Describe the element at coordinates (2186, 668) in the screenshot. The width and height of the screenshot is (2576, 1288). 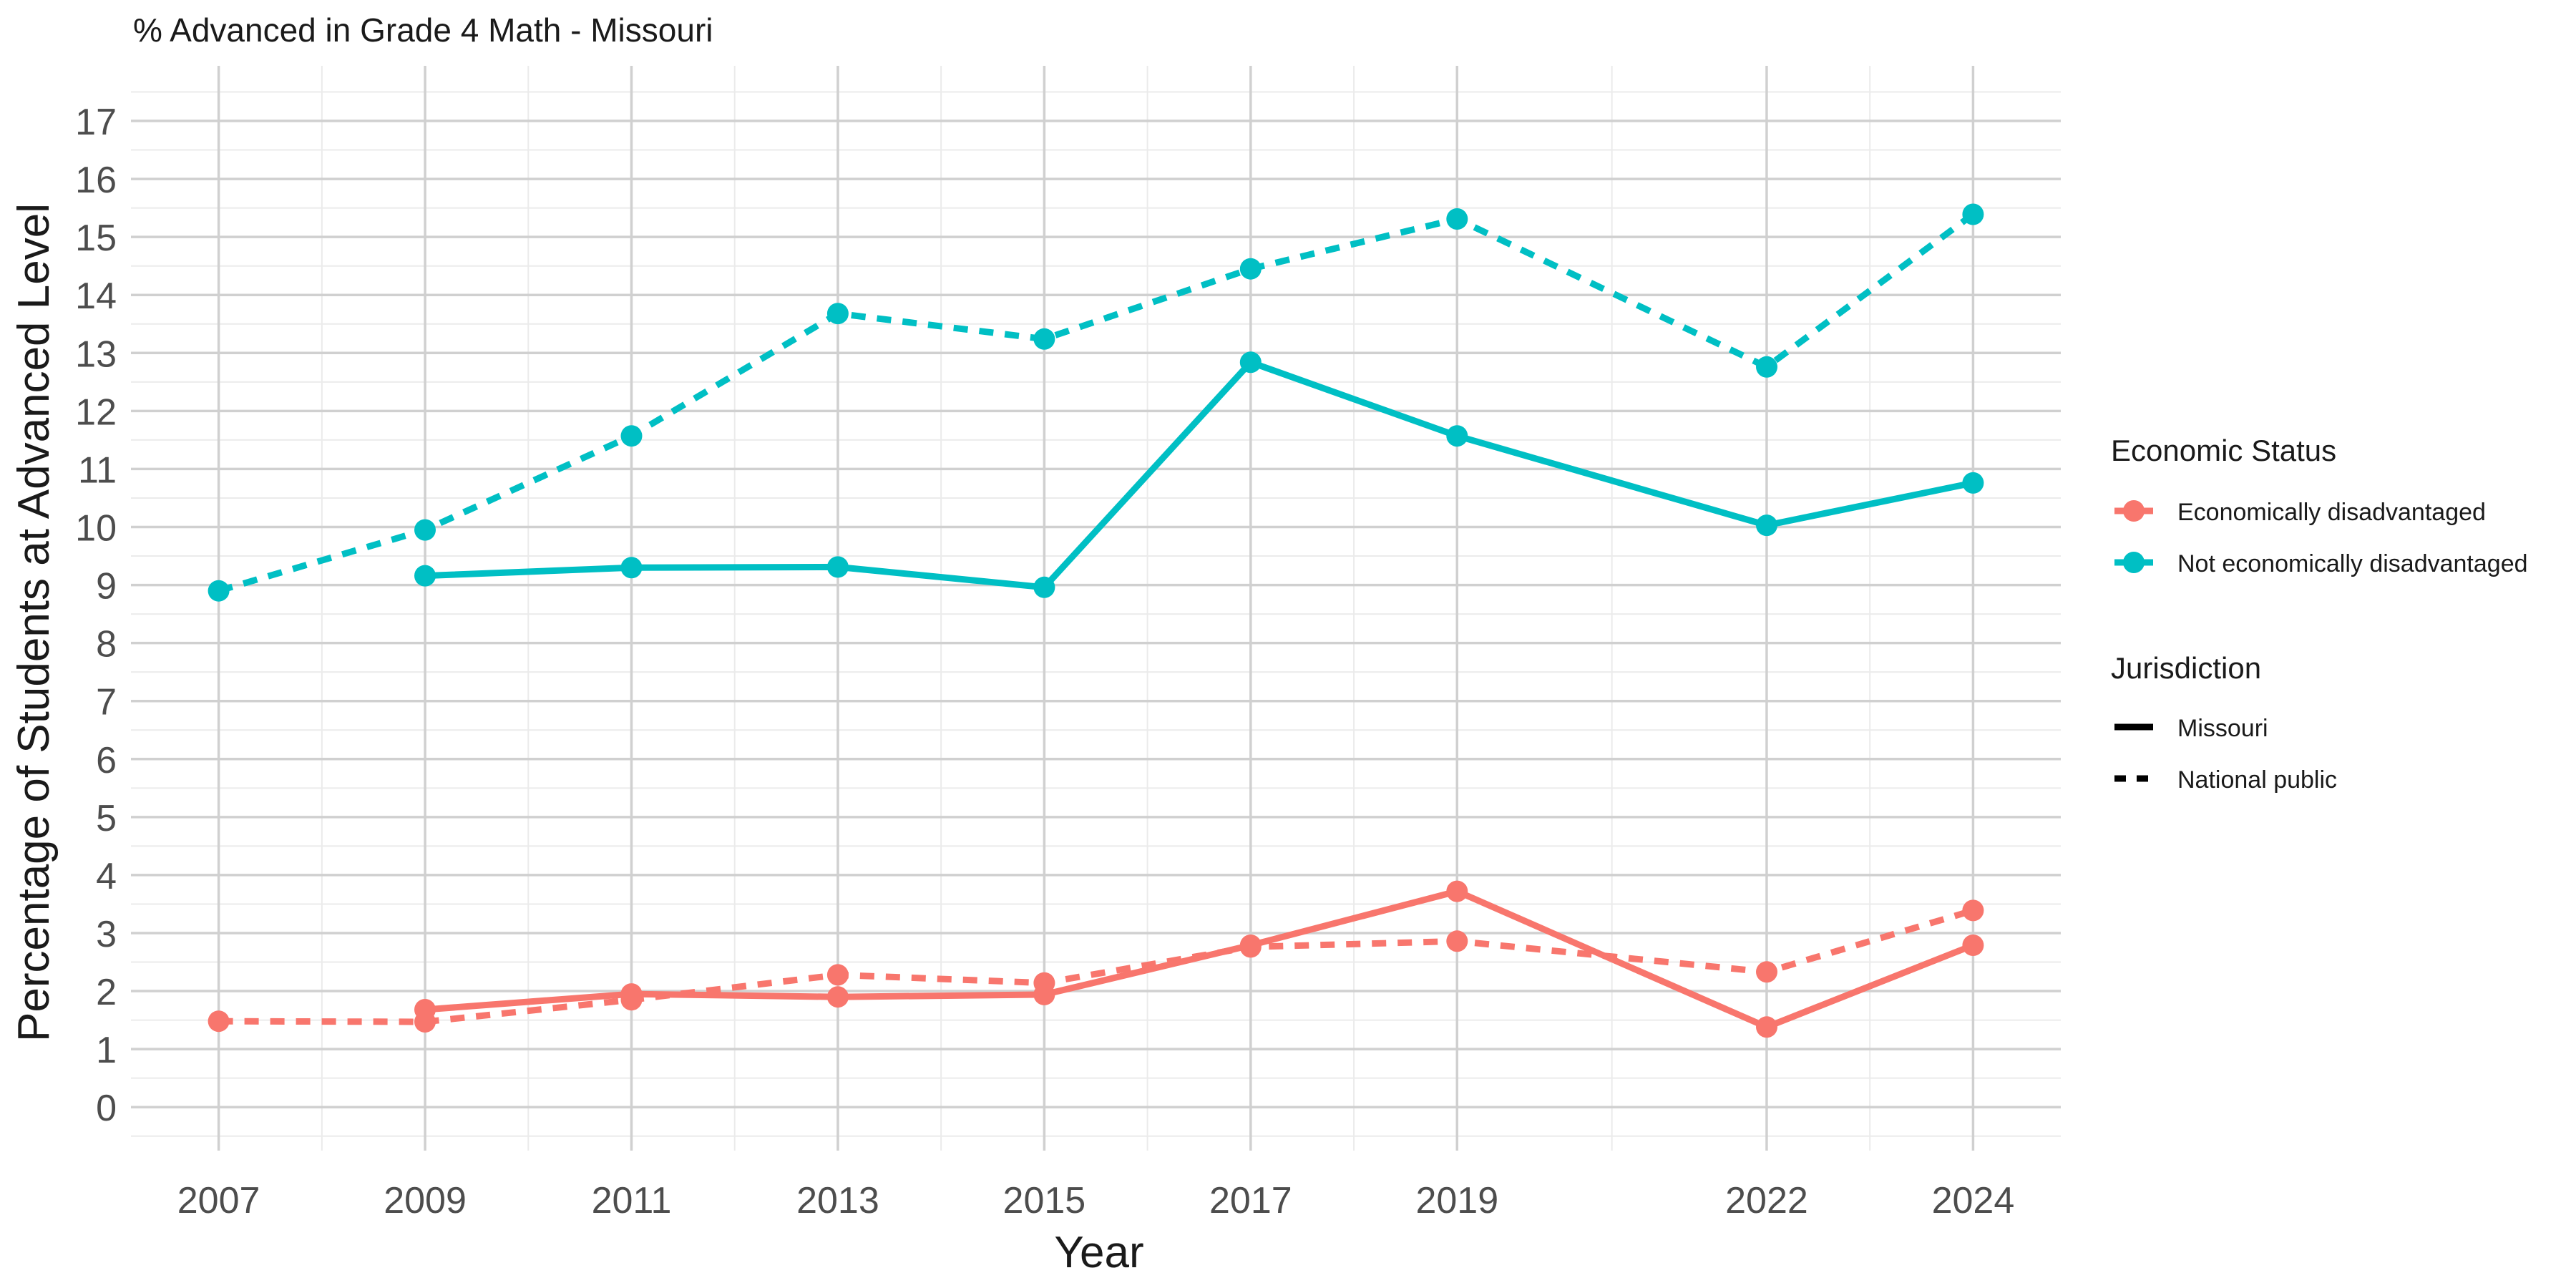
I see `legend-title-jurisdiction: Jurisdiction` at that location.